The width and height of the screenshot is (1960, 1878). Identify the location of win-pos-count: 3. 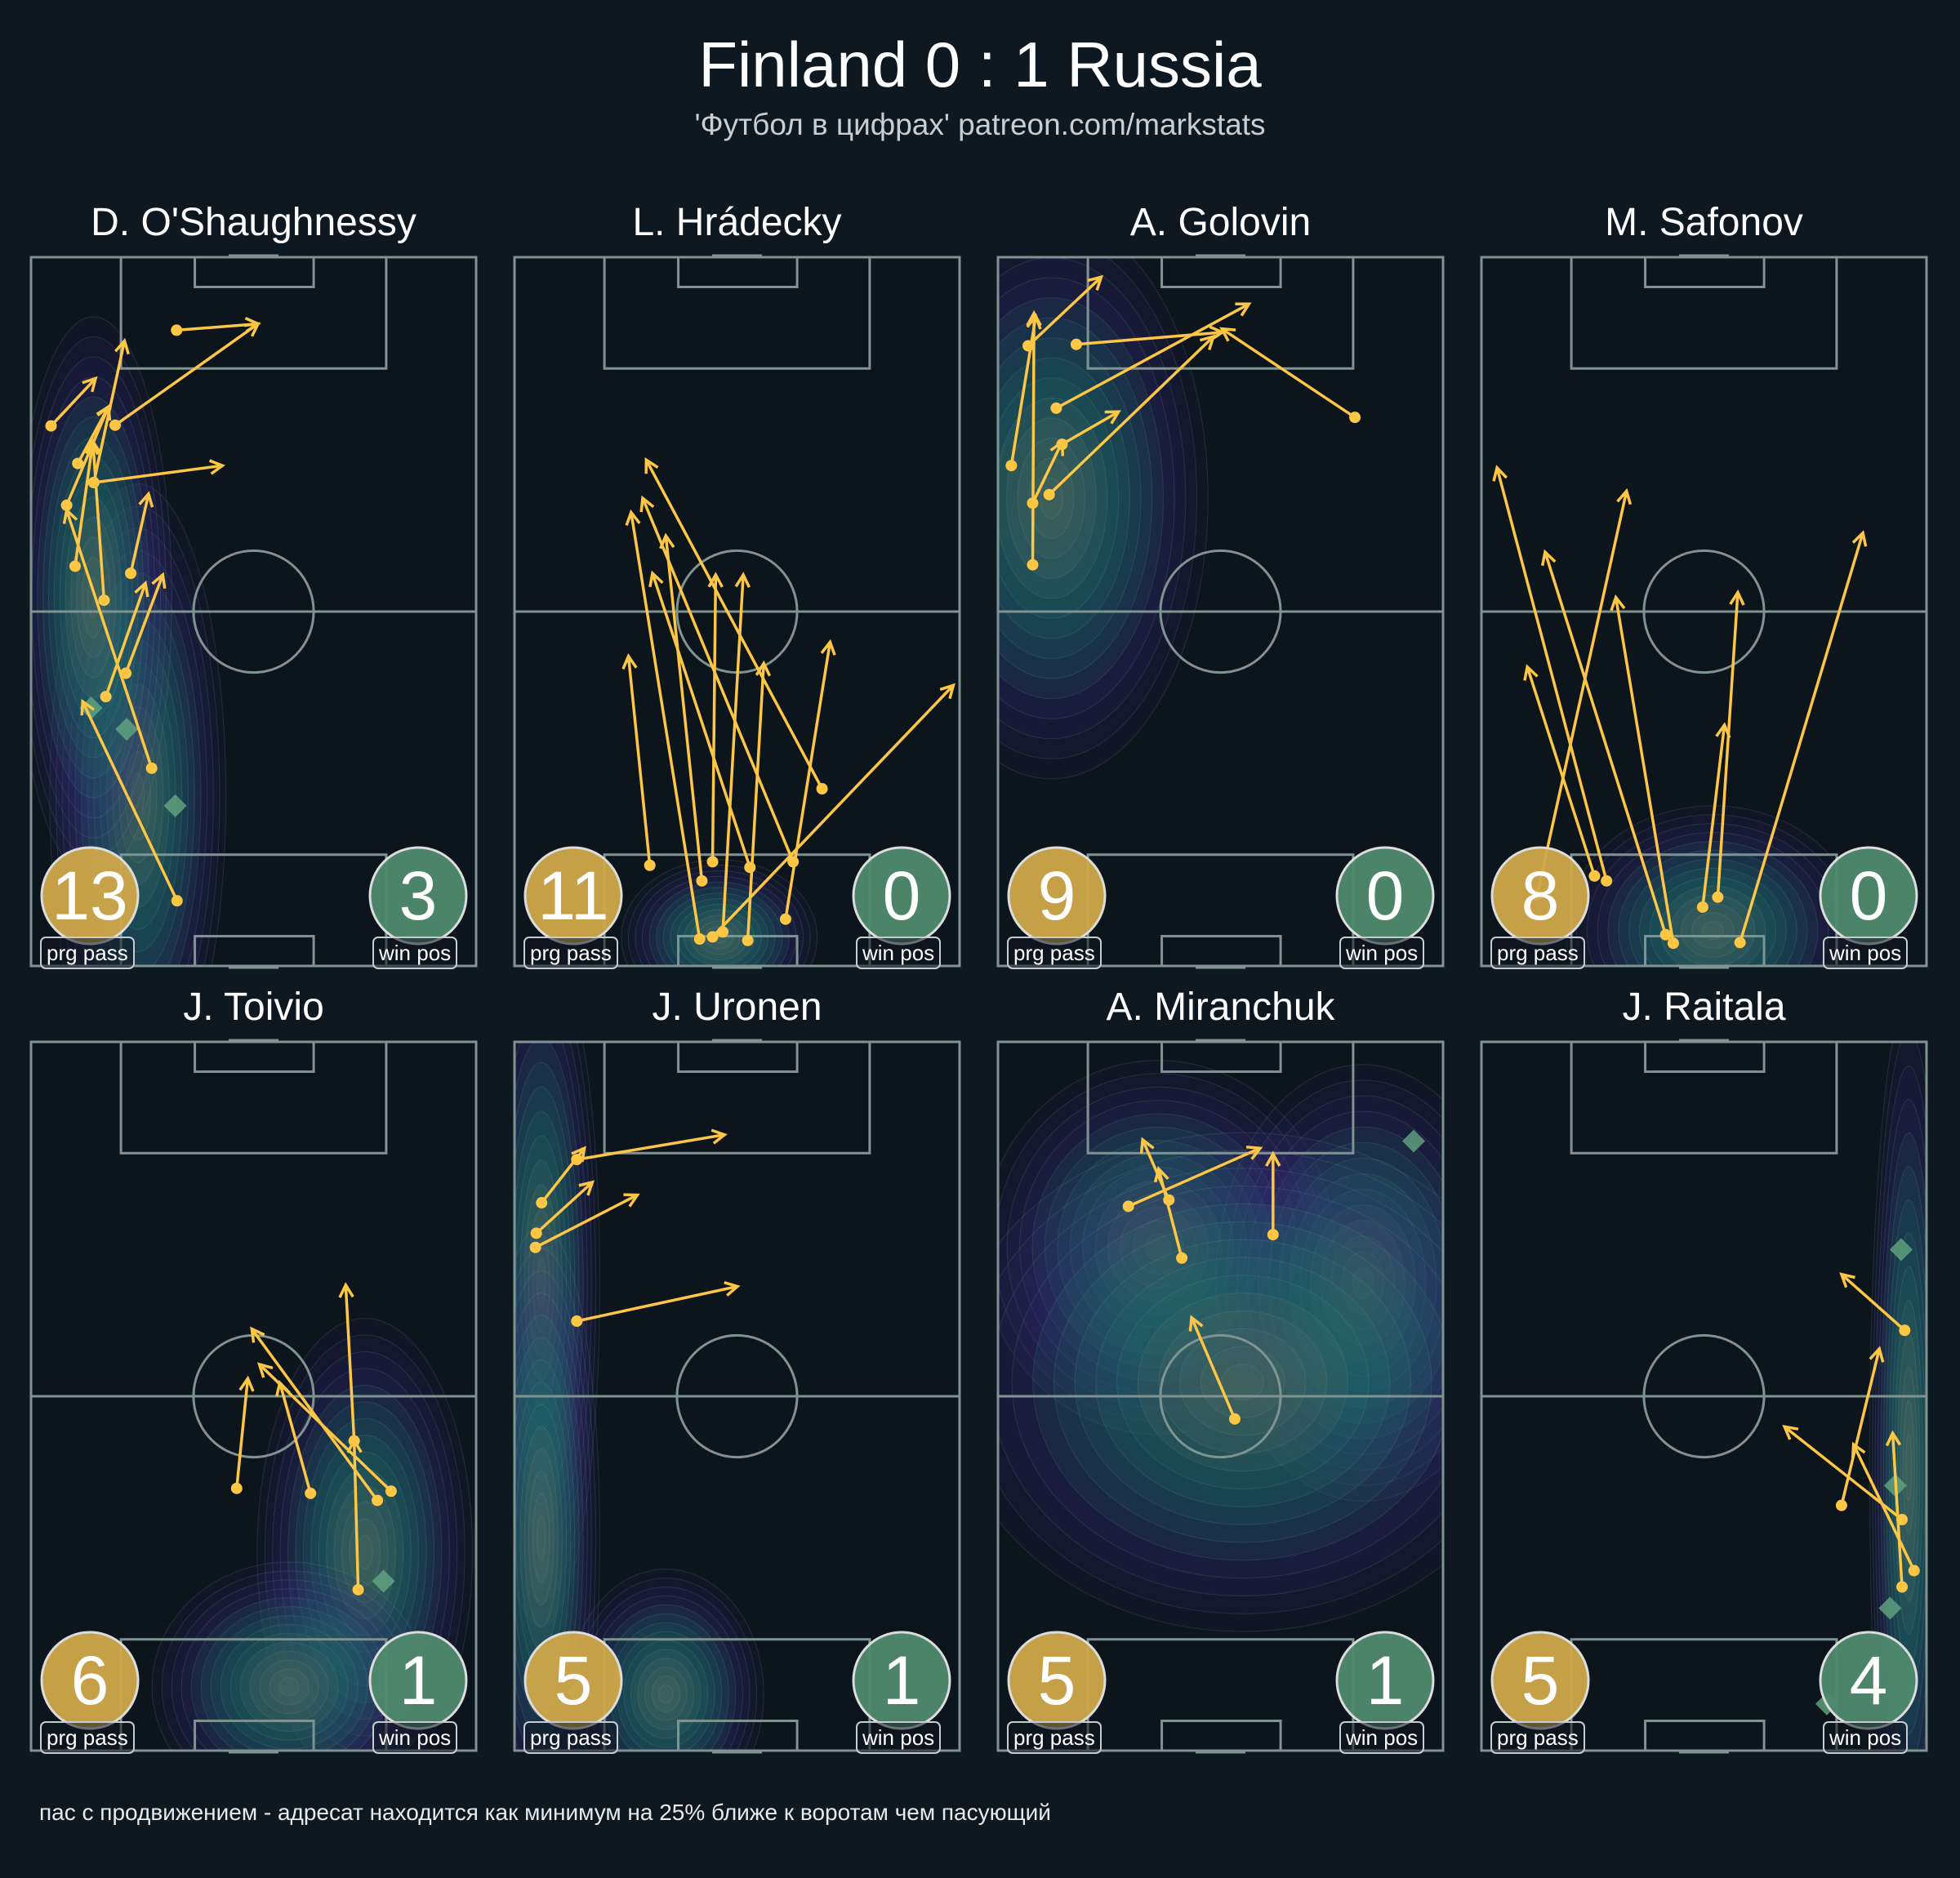
(418, 895).